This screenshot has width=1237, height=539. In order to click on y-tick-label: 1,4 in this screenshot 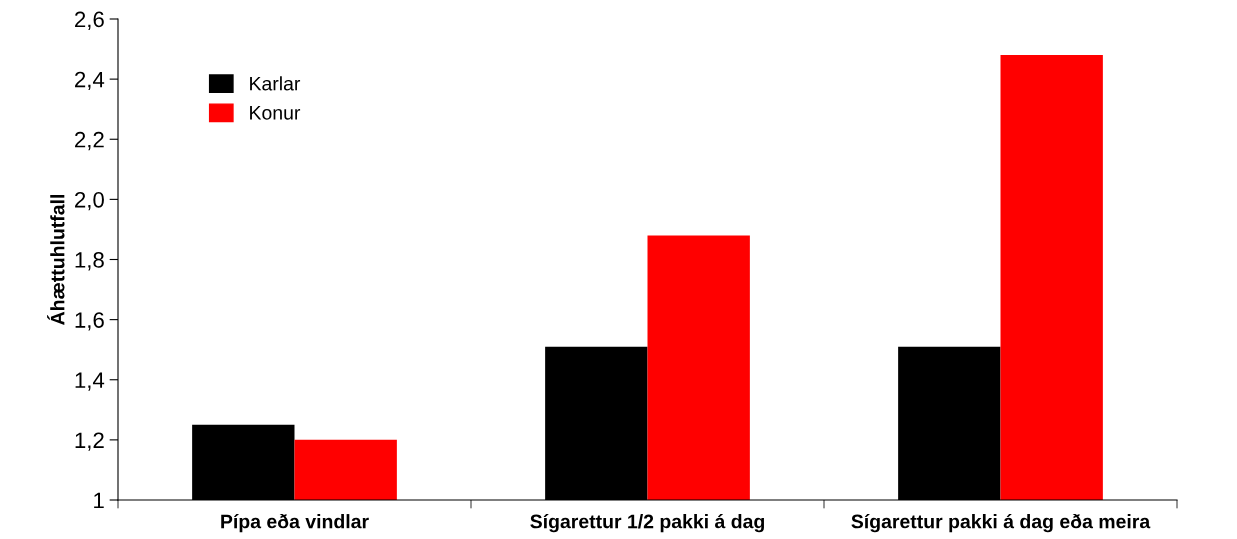, I will do `click(90, 381)`.